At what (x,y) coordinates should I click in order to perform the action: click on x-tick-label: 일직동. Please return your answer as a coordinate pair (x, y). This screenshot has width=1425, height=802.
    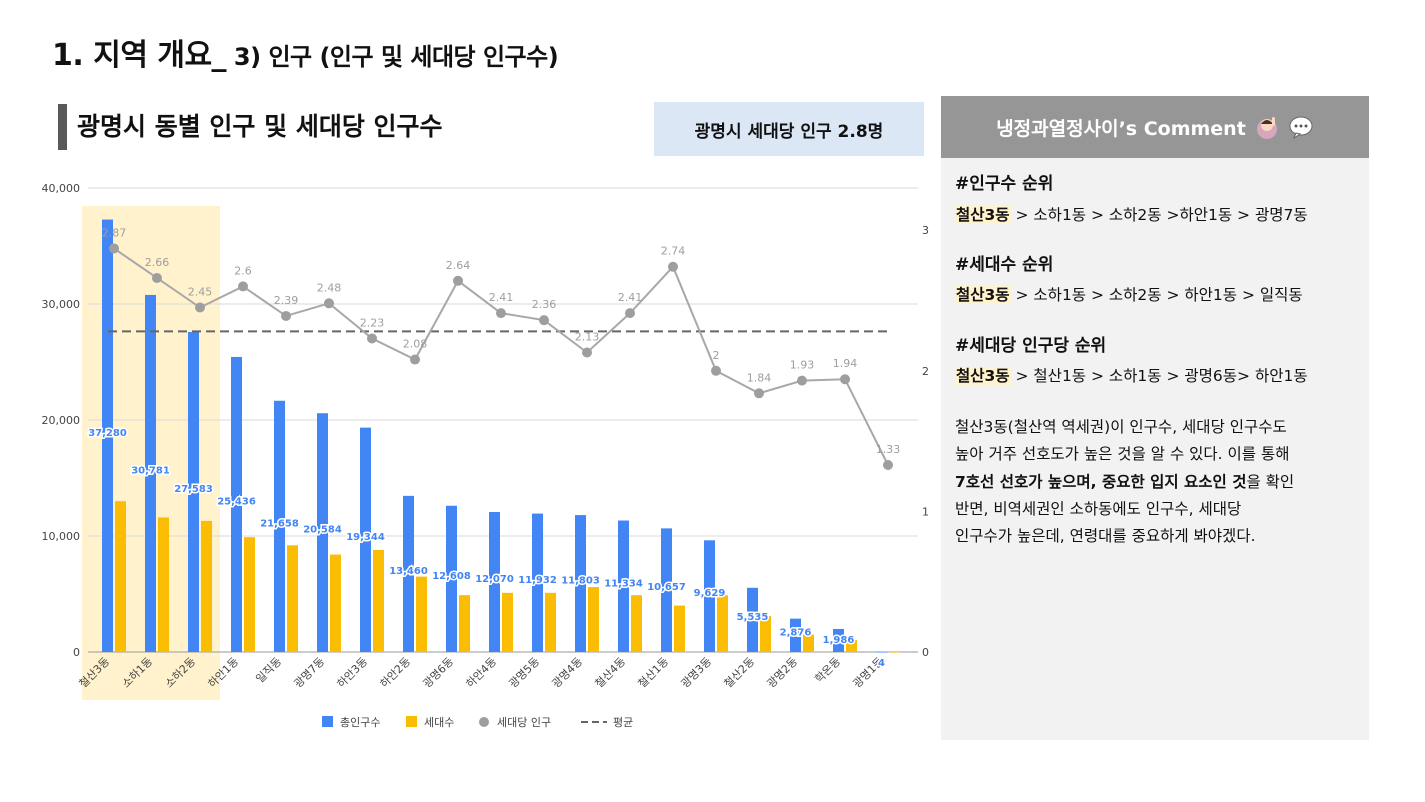
    Looking at the image, I should click on (268, 669).